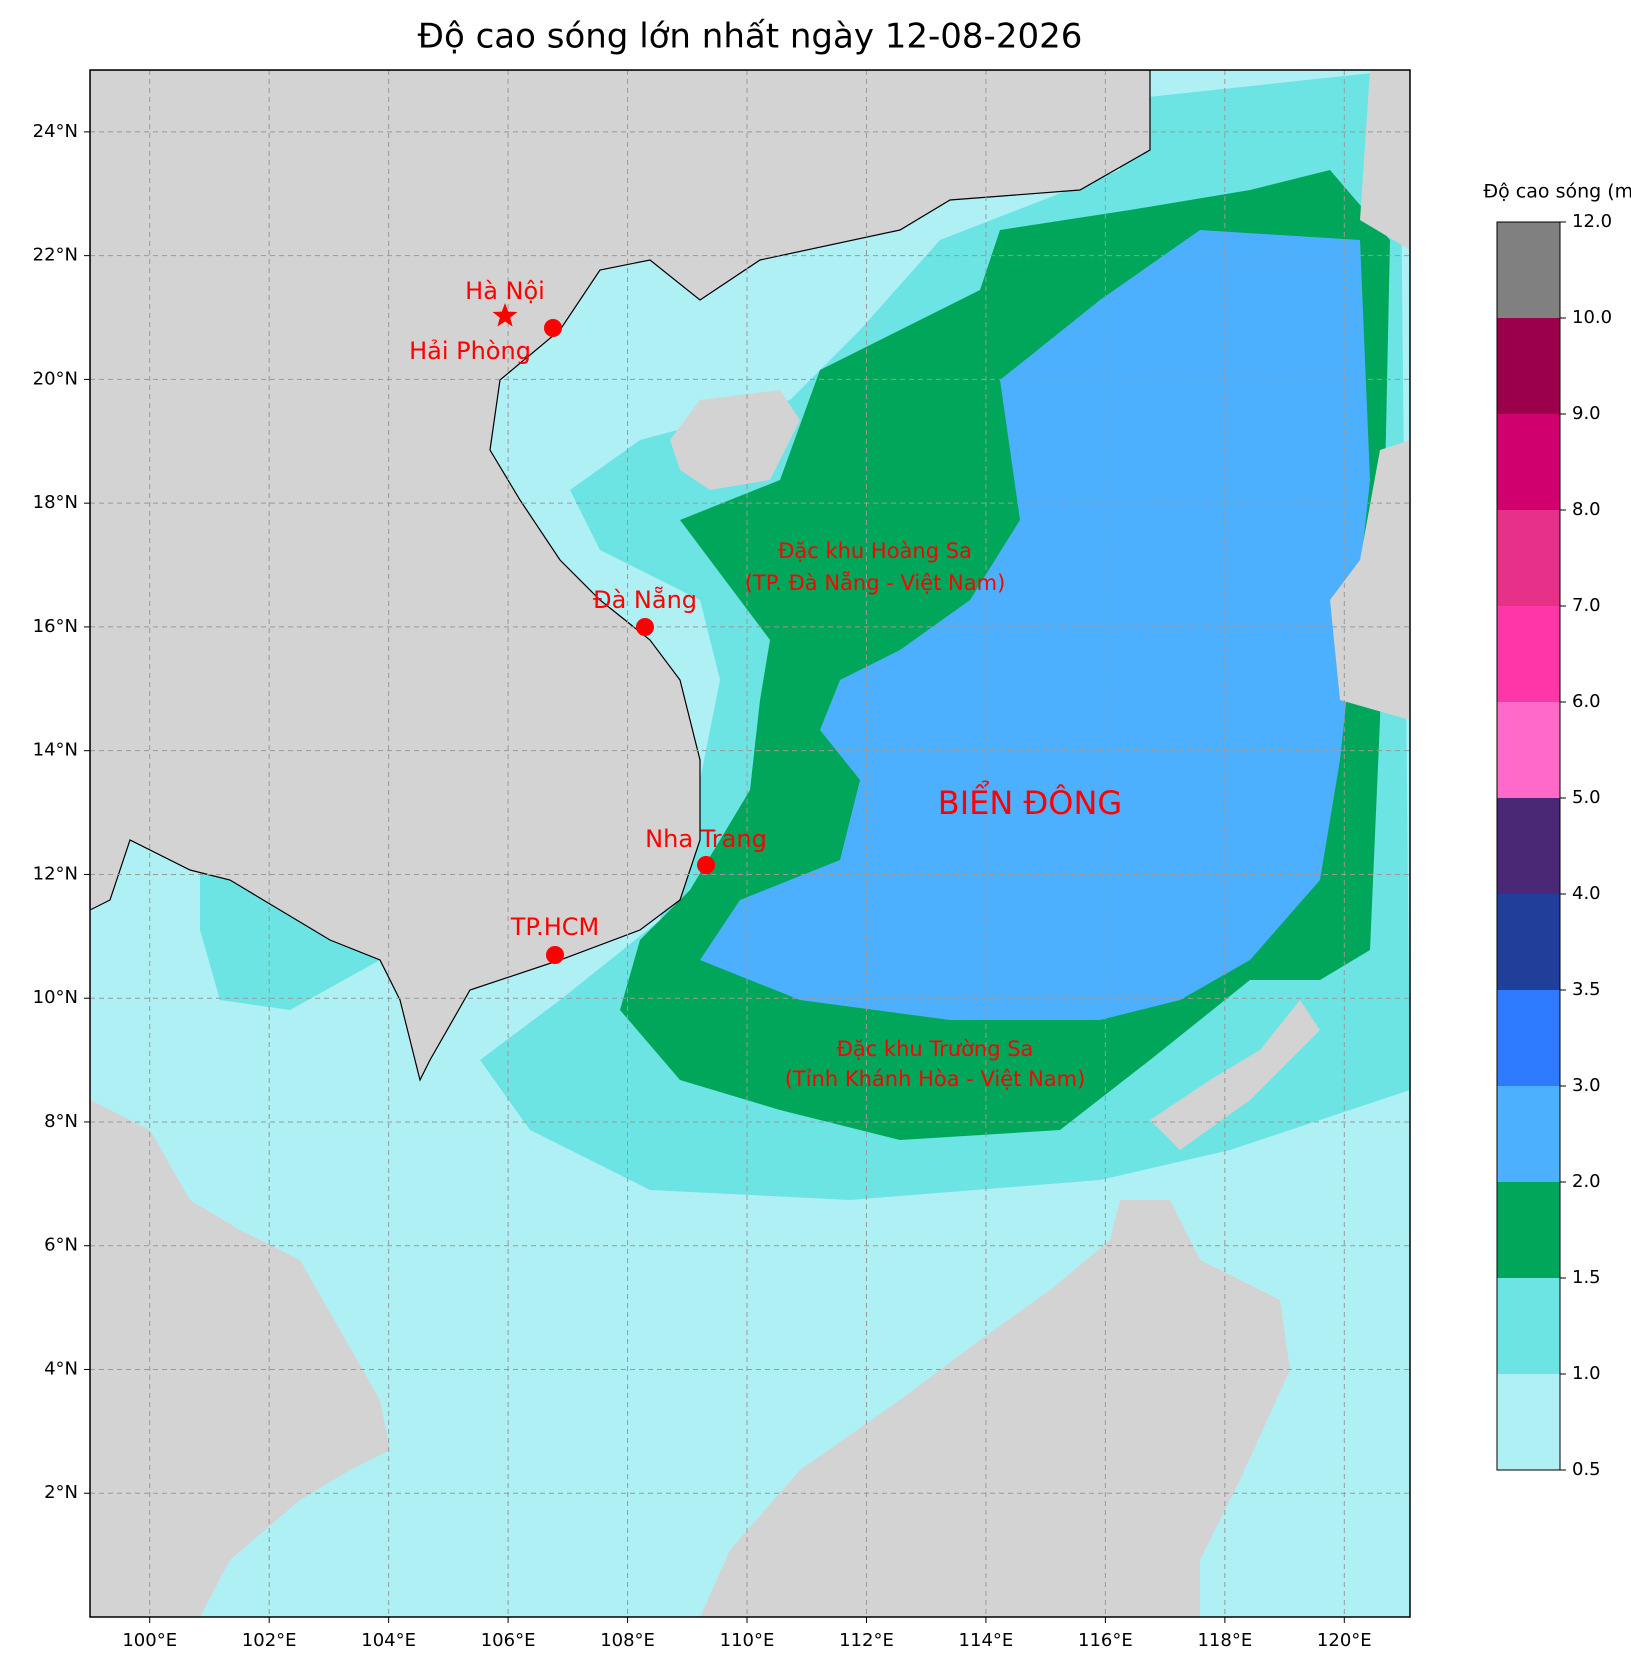 The height and width of the screenshot is (1671, 1631). I want to click on x-tick-label: 108°E, so click(627, 1640).